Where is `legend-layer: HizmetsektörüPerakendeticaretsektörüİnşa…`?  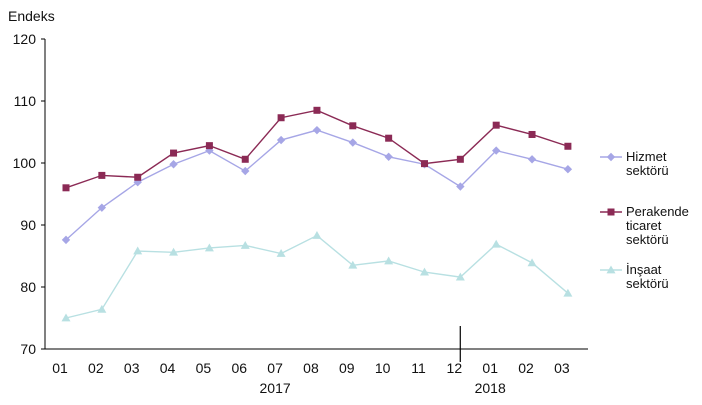
legend-layer: HizmetsektörüPerakendeticaretsektörüİnşa… is located at coordinates (644, 220).